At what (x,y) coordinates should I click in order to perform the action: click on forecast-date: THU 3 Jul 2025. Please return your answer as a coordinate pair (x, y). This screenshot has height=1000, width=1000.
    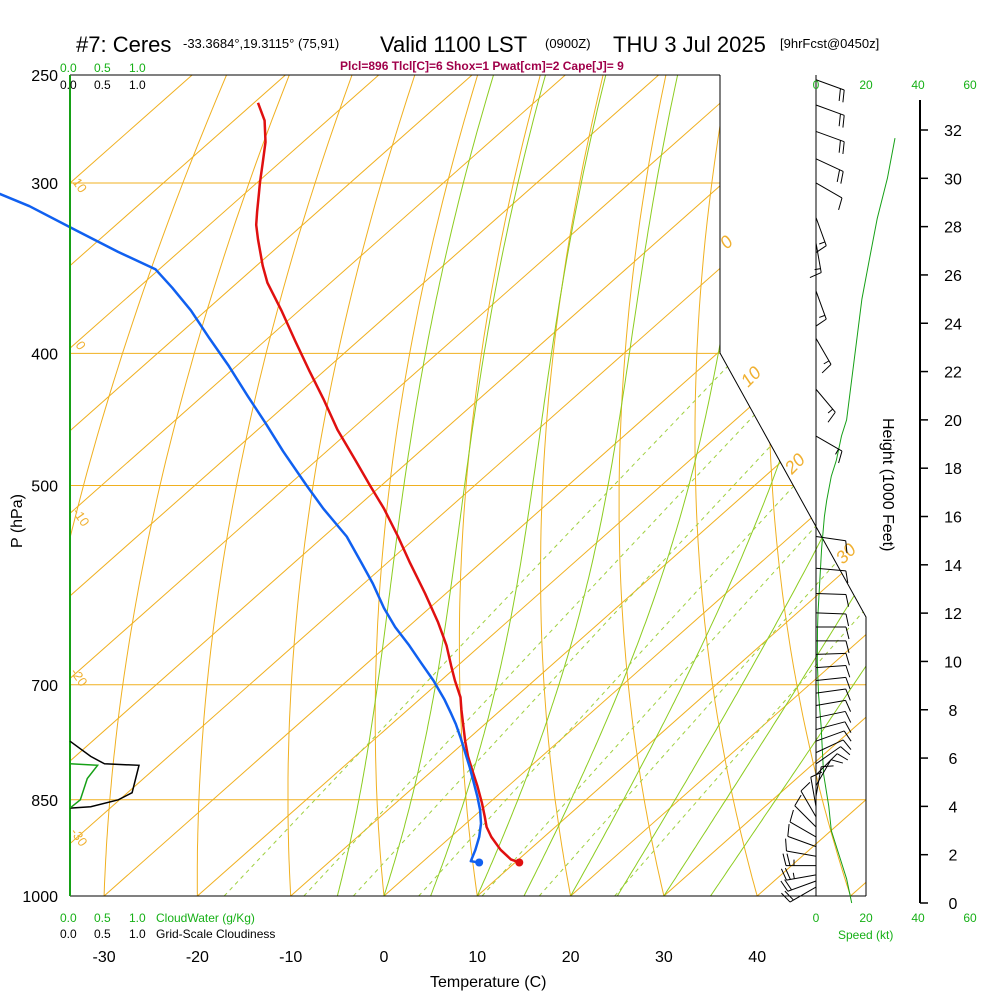
    Looking at the image, I should click on (689, 44).